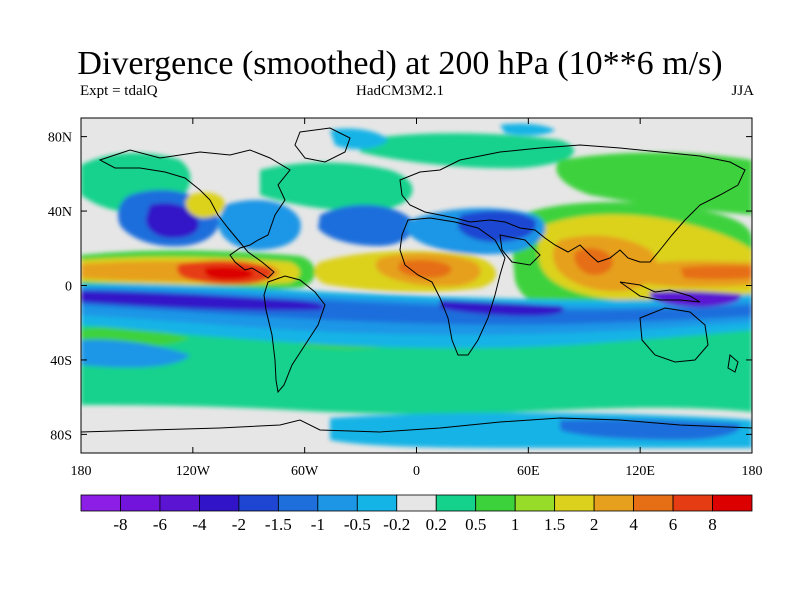 Image resolution: width=800 pixels, height=600 pixels. What do you see at coordinates (60, 287) in the screenshot?
I see `latitude-labels: 80N 40N 0 40S 80S` at bounding box center [60, 287].